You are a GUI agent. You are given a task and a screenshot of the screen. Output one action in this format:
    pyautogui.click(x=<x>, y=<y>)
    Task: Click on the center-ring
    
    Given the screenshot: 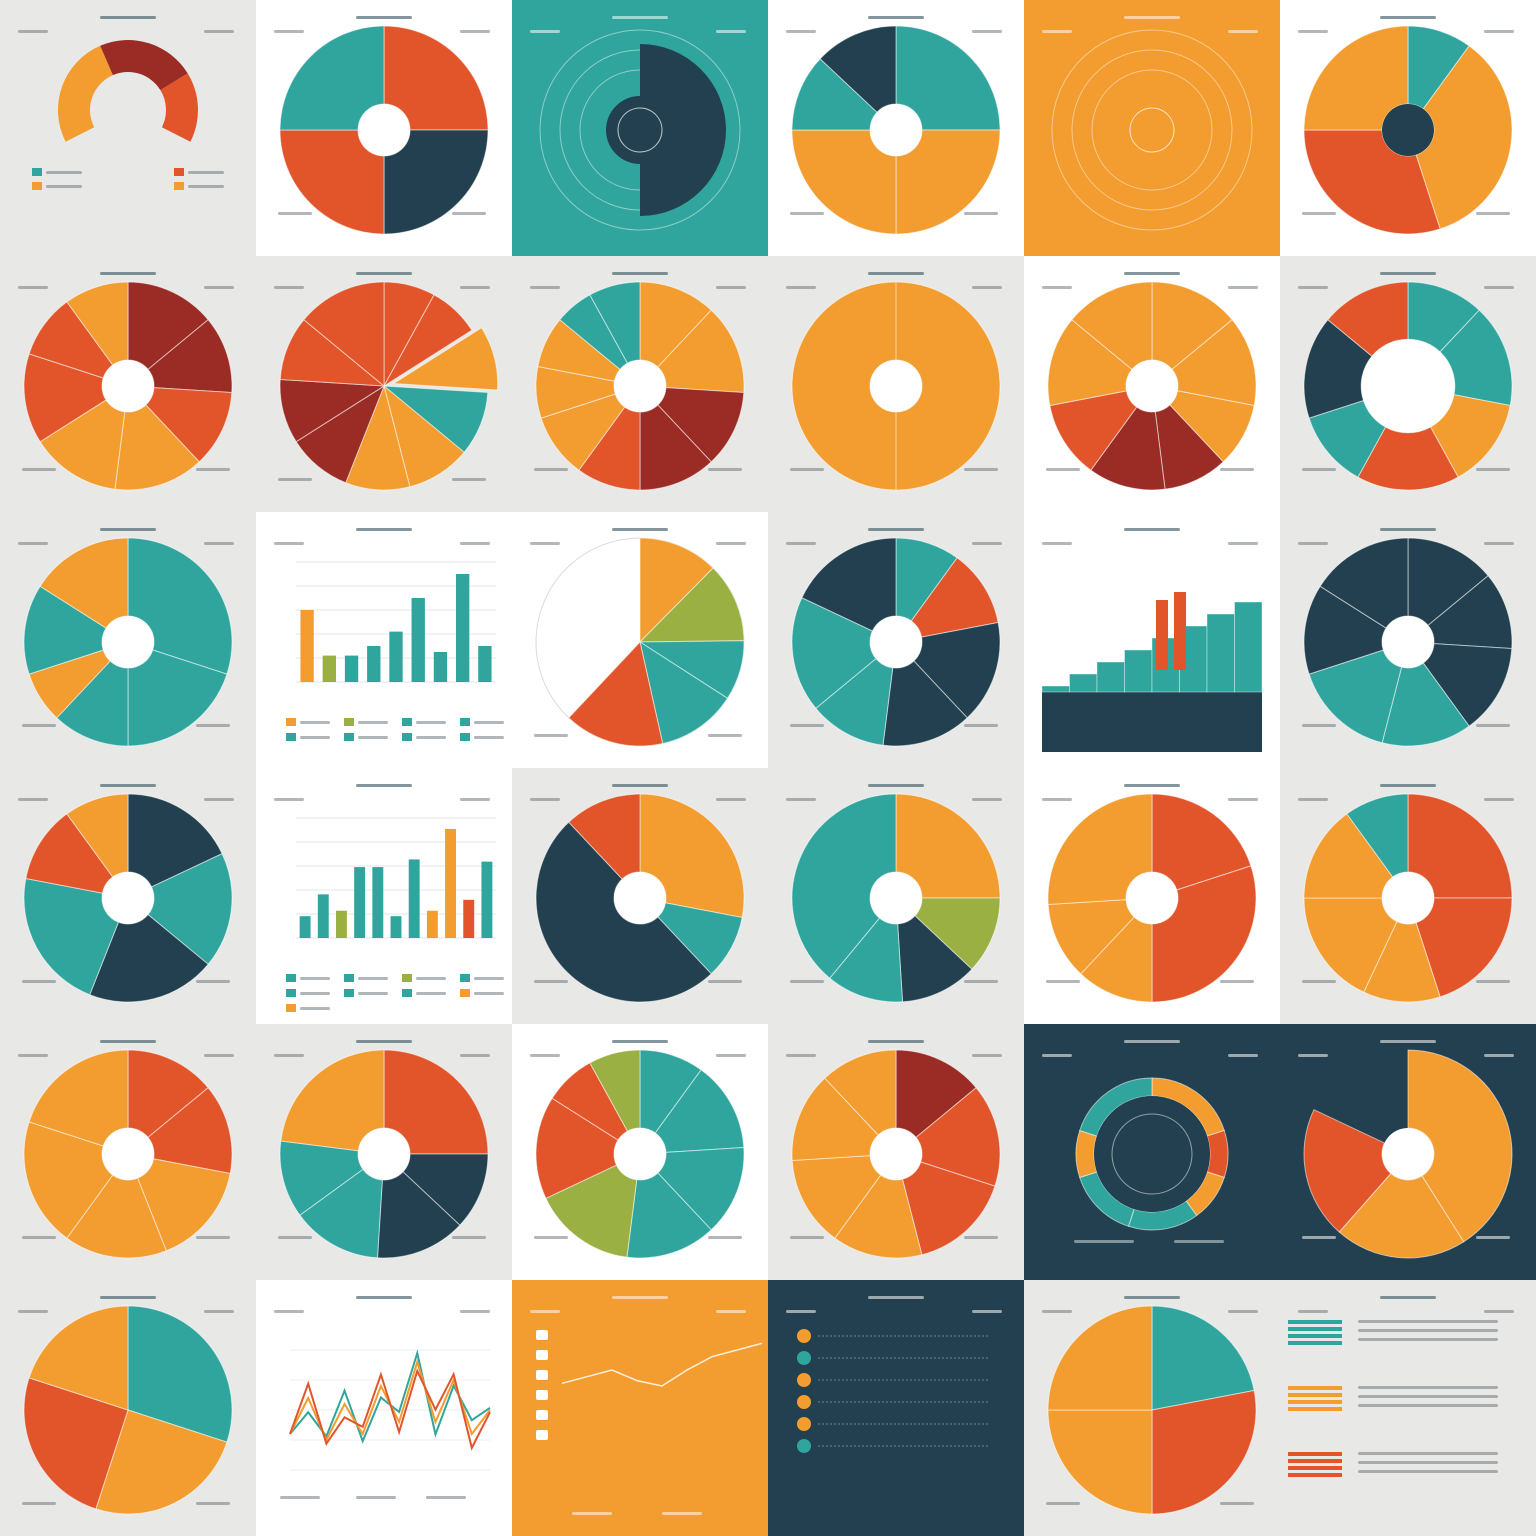 What is the action you would take?
    pyautogui.click(x=1152, y=130)
    